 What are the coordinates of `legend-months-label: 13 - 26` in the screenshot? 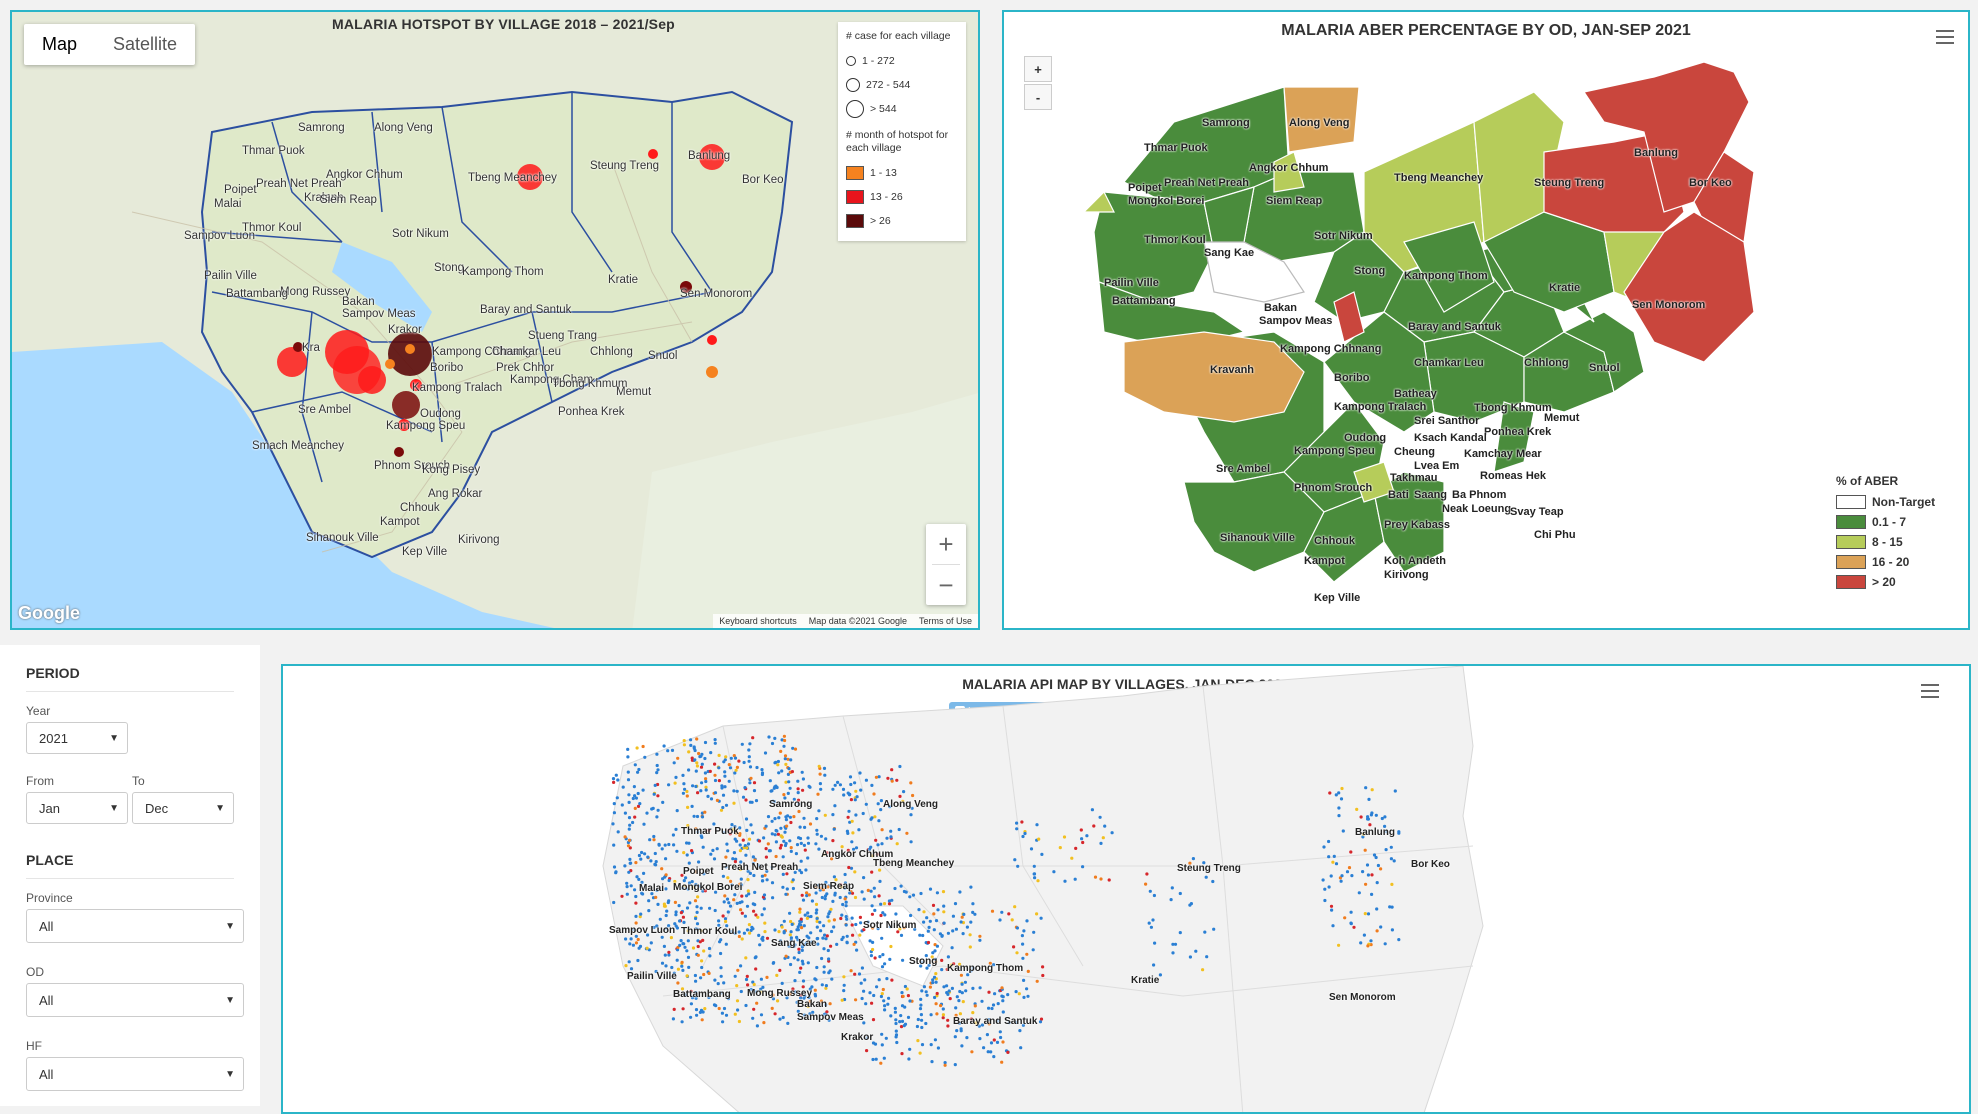 It's located at (886, 197).